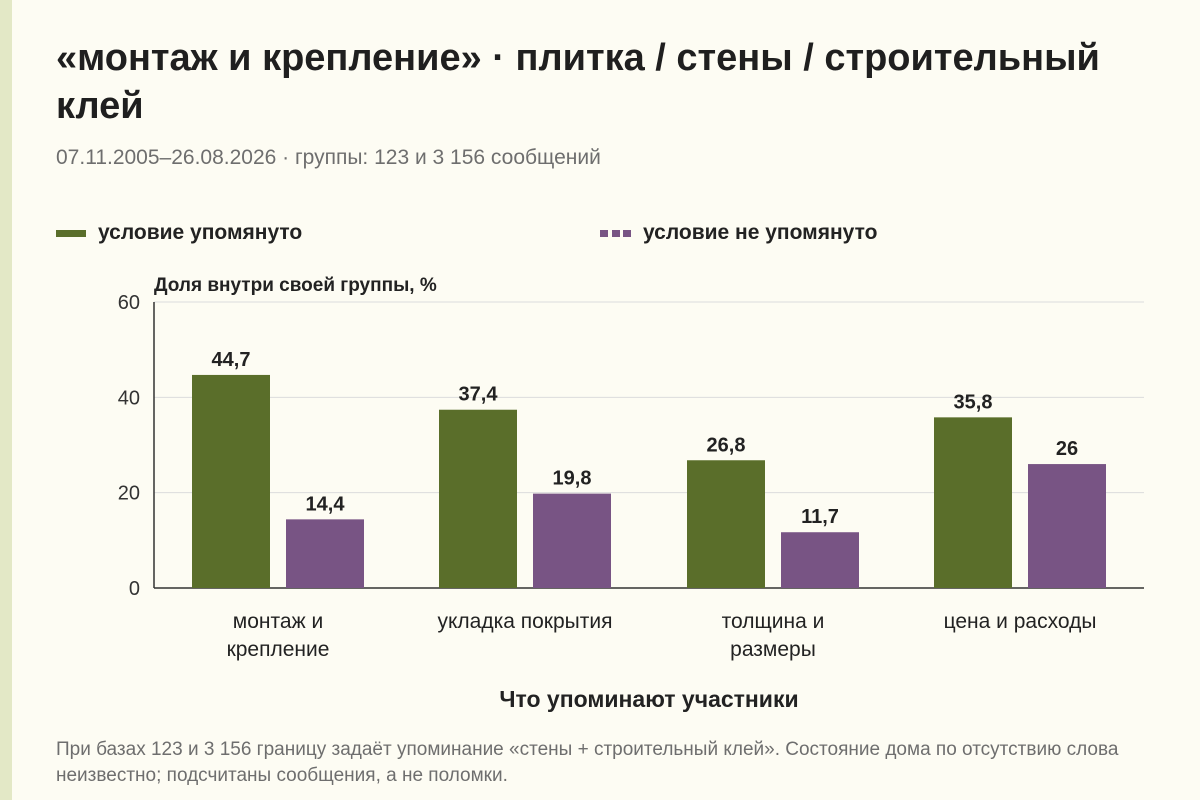  Describe the element at coordinates (479, 395) in the screenshot. I see `data-label: 37,4` at that location.